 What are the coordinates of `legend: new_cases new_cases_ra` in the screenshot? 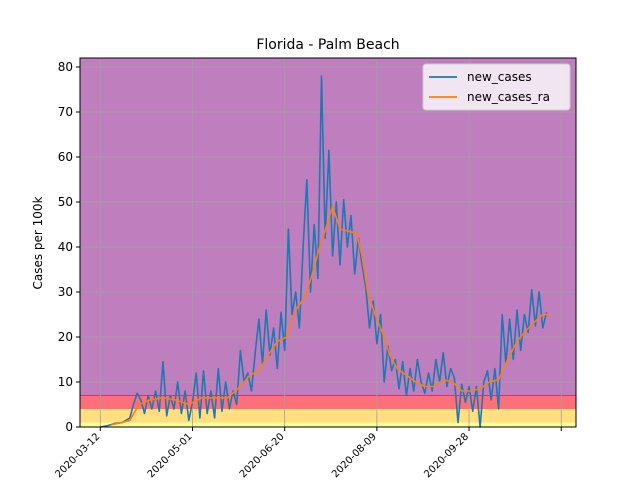 It's located at (496, 87).